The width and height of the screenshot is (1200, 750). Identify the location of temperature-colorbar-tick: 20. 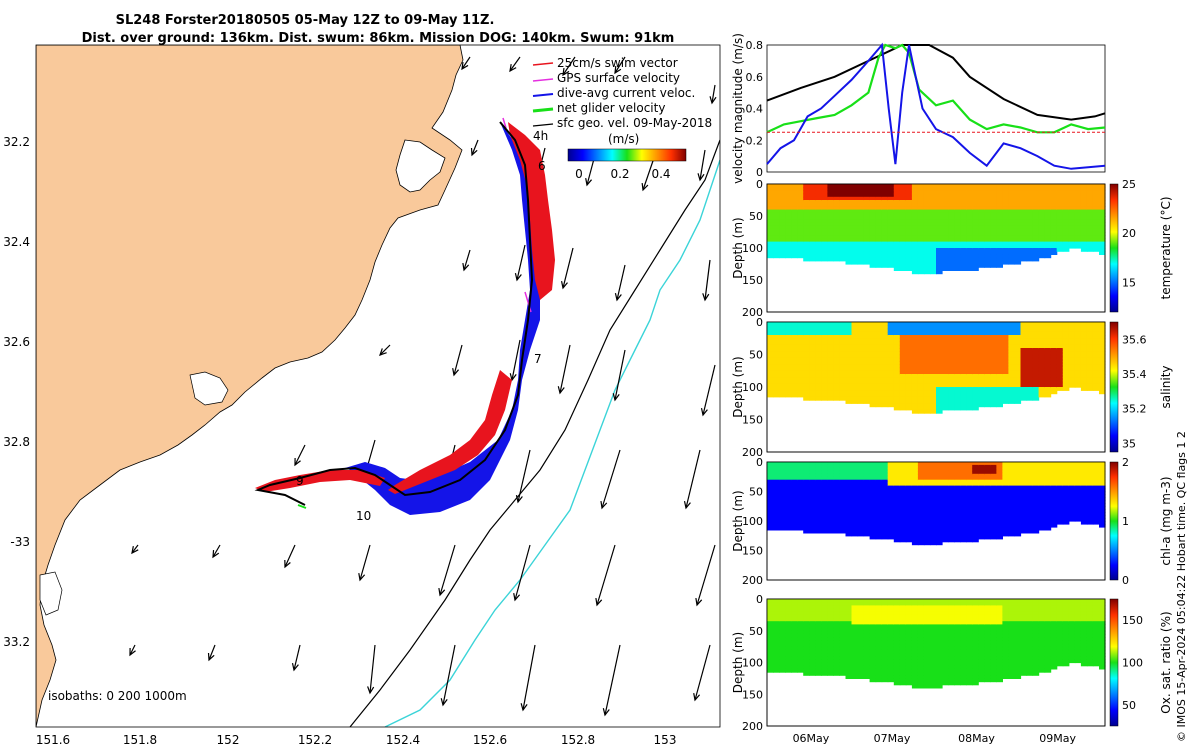
(1129, 233).